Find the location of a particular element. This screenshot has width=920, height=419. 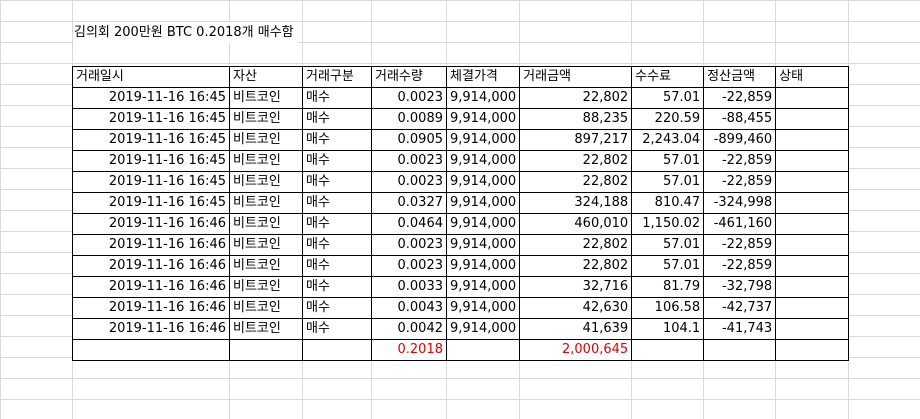

cell-settle: -461,160 is located at coordinates (740, 224).